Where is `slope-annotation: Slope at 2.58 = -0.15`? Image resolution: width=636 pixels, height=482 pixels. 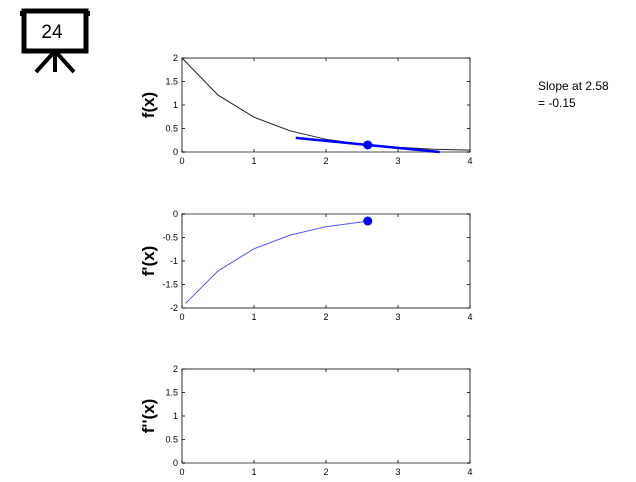 slope-annotation: Slope at 2.58 = -0.15 is located at coordinates (573, 95).